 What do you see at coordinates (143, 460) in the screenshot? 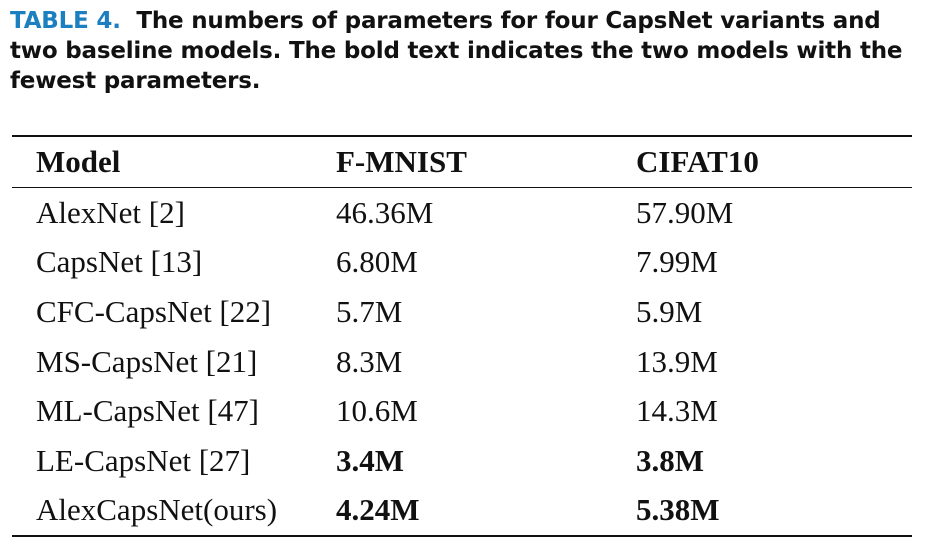
I see `cell-model: LE-CapsNet [27]` at bounding box center [143, 460].